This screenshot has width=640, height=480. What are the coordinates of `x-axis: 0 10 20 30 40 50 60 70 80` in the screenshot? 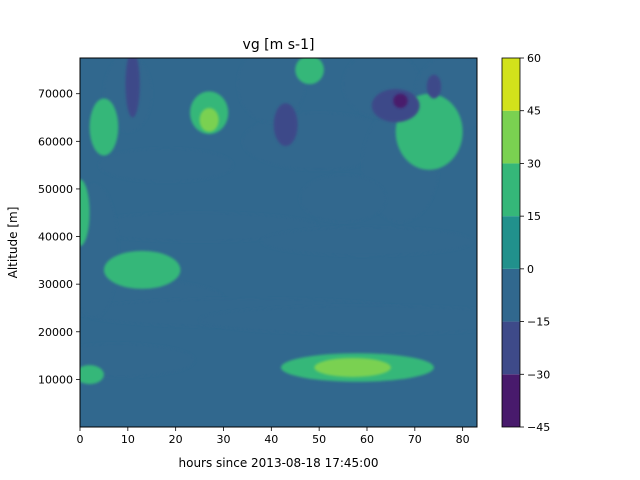 It's located at (273, 436).